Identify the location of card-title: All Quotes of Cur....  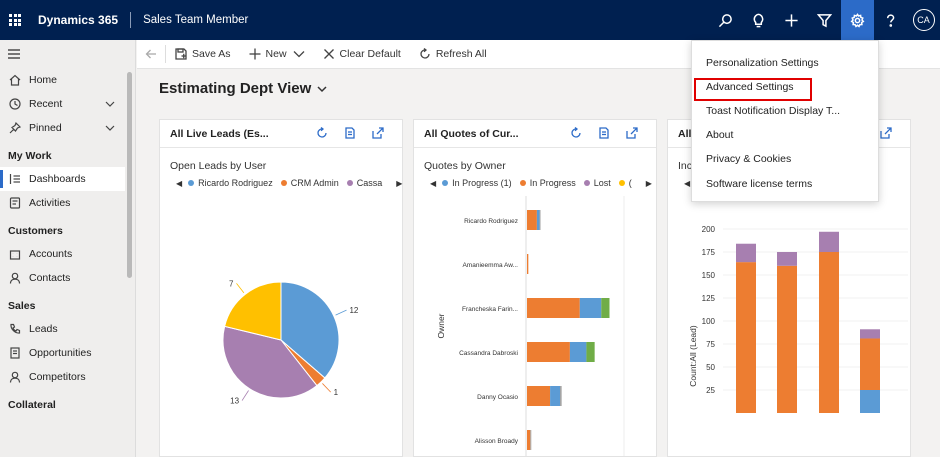
(471, 133).